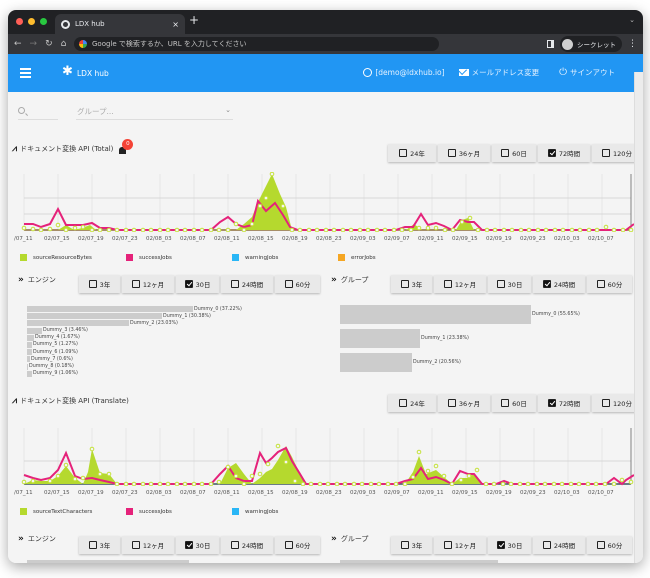 This screenshot has width=650, height=578. Describe the element at coordinates (551, 153) in the screenshot. I see `checkbox-checked-icon` at that location.